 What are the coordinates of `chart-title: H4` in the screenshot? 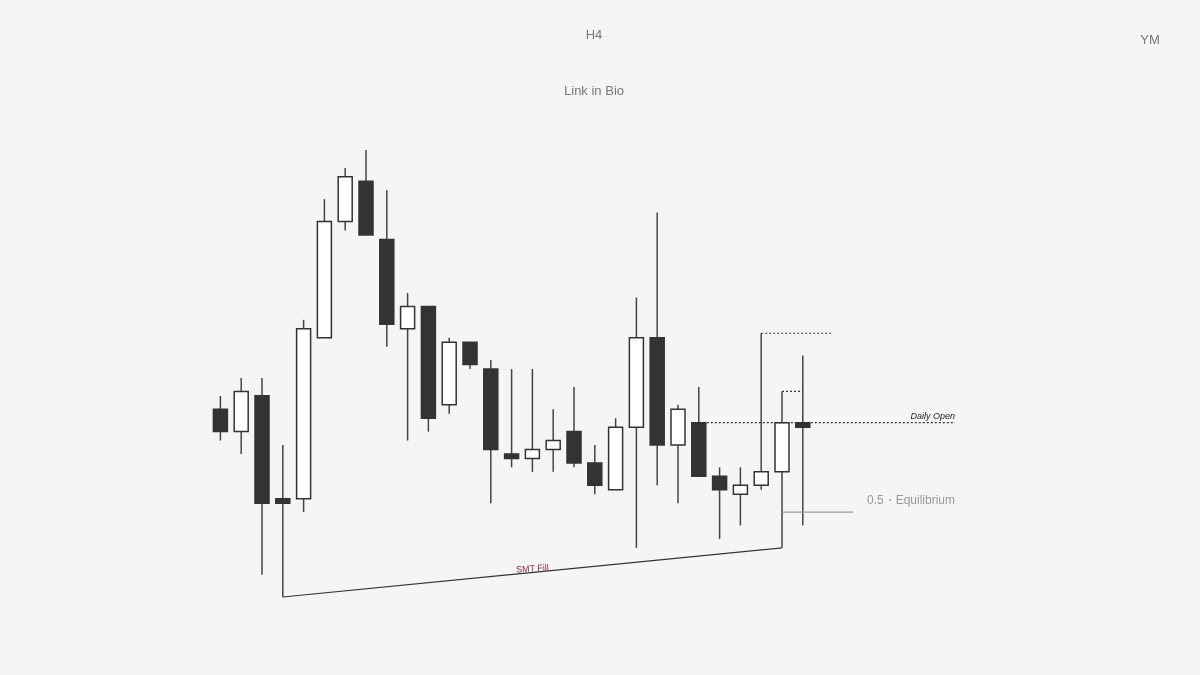 It's located at (594, 34).